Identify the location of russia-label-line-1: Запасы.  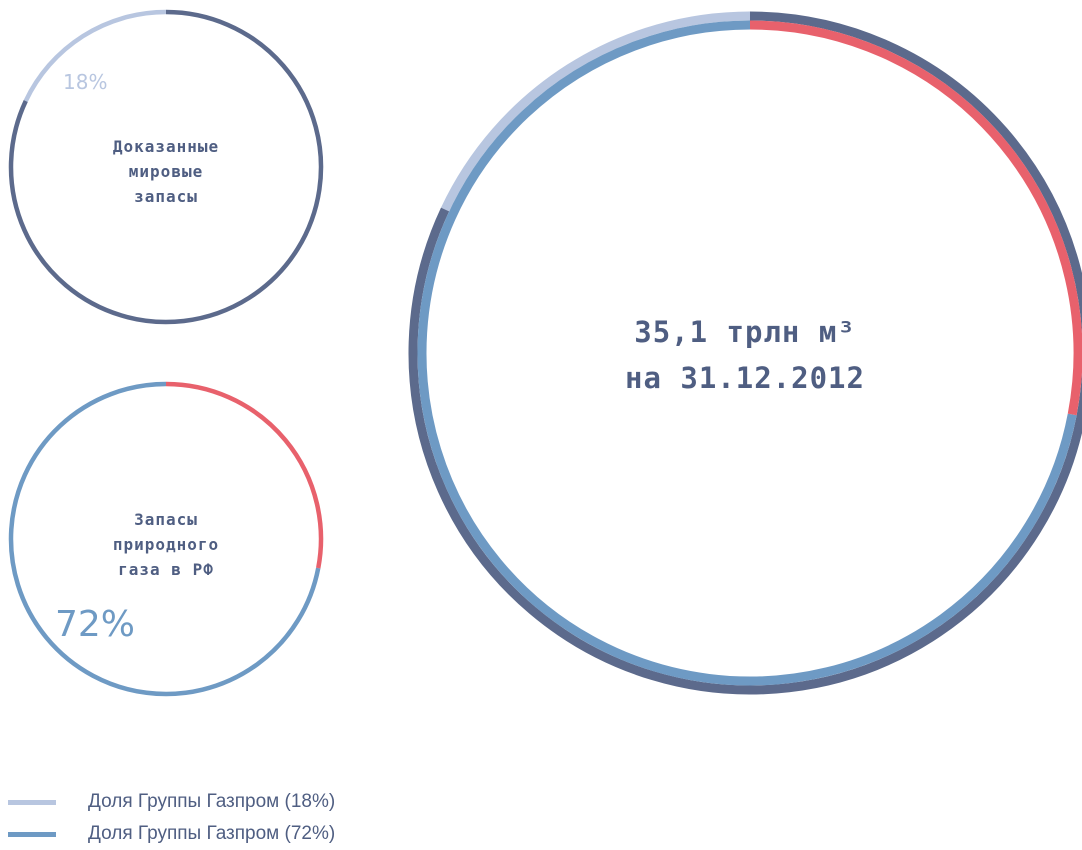
(166, 519).